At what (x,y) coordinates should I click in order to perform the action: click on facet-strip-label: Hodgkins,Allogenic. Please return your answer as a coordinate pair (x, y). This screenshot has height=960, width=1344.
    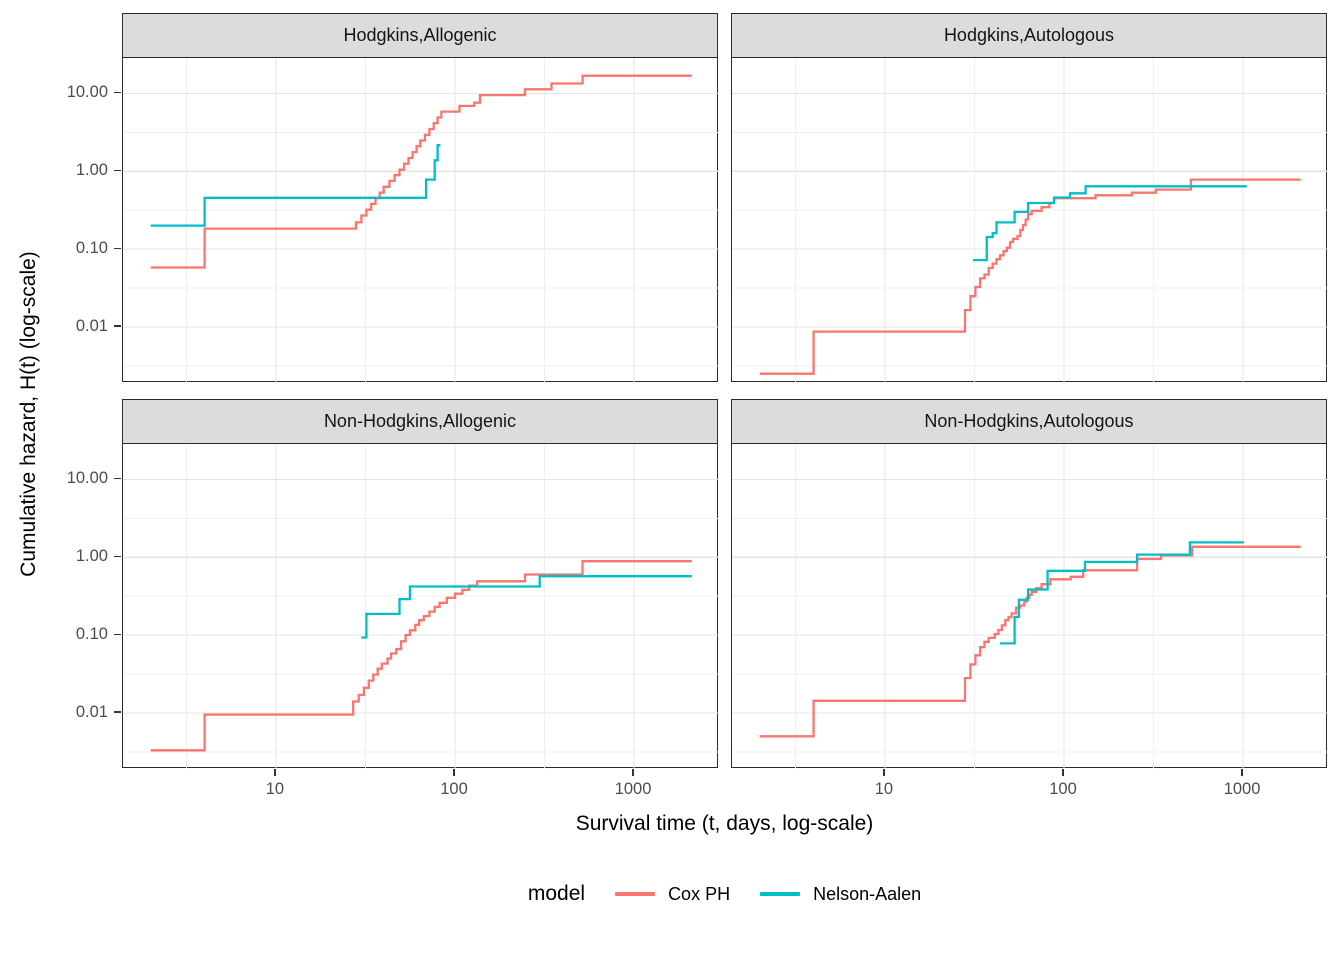
    Looking at the image, I should click on (420, 35).